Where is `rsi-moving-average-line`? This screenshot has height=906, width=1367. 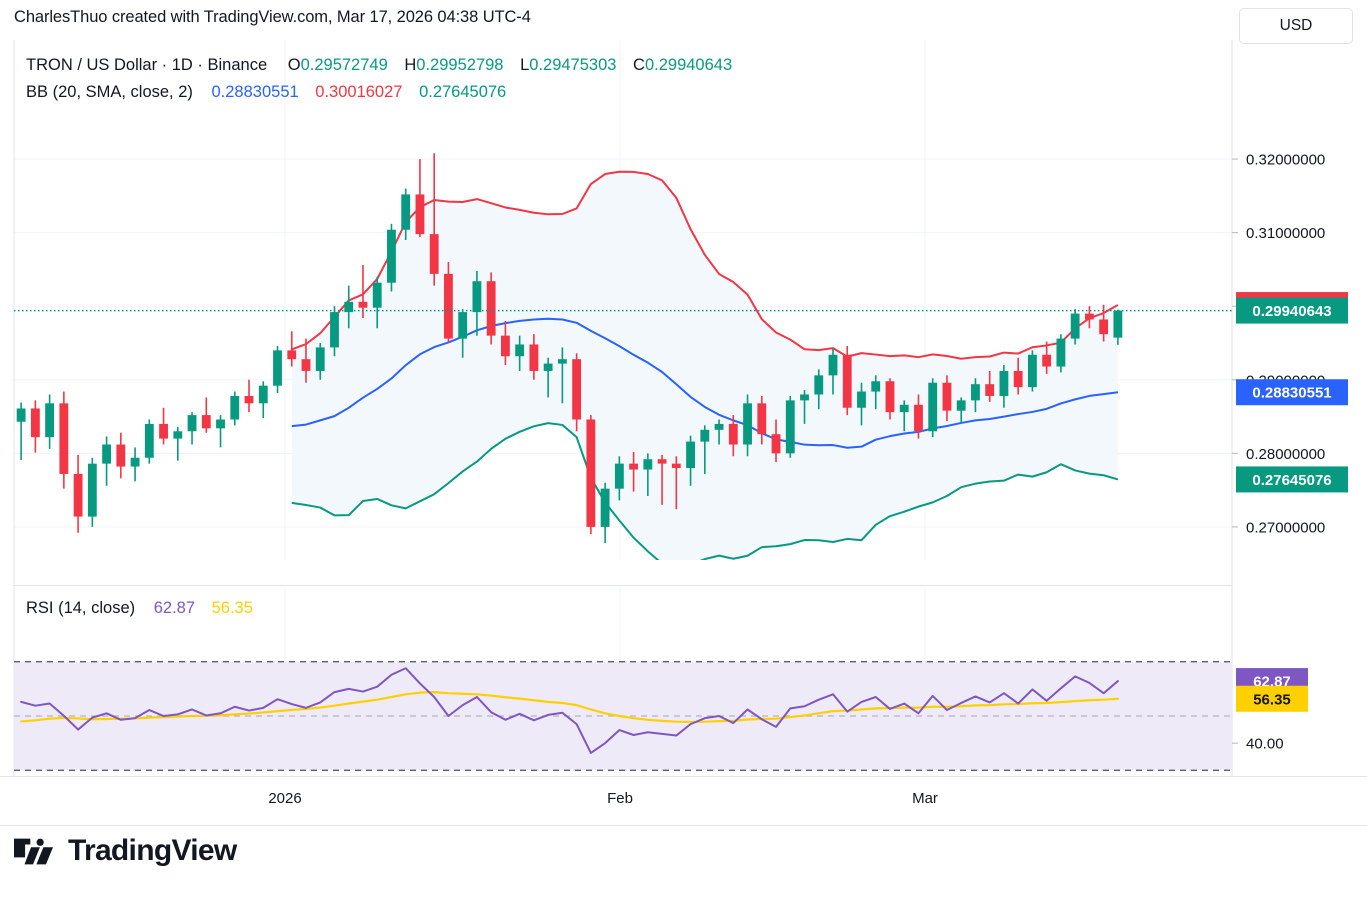 rsi-moving-average-line is located at coordinates (569, 707).